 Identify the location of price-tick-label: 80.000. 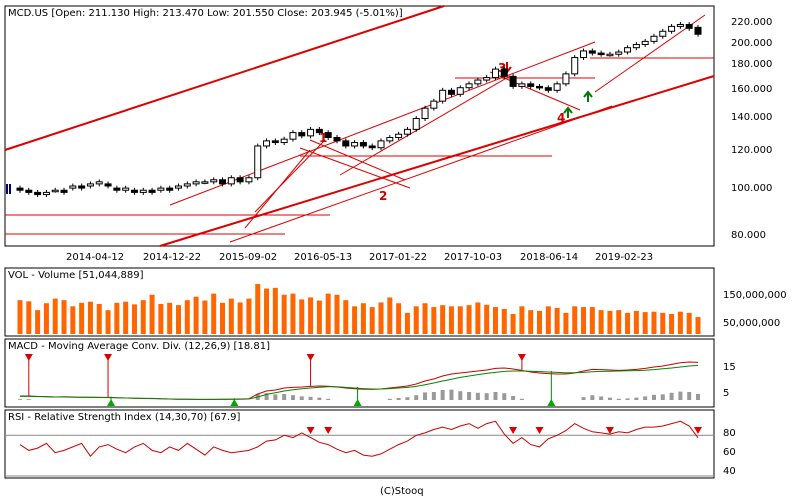
(748, 235).